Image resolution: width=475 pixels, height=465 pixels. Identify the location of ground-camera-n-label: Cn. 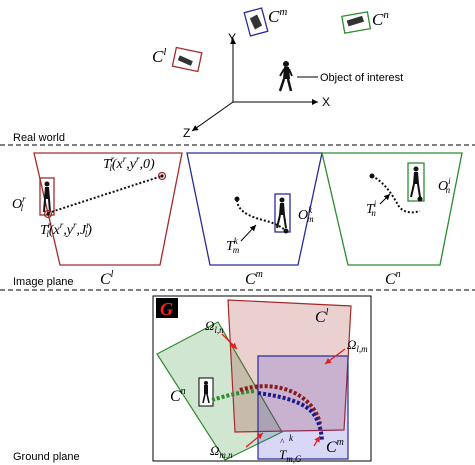
(178, 395).